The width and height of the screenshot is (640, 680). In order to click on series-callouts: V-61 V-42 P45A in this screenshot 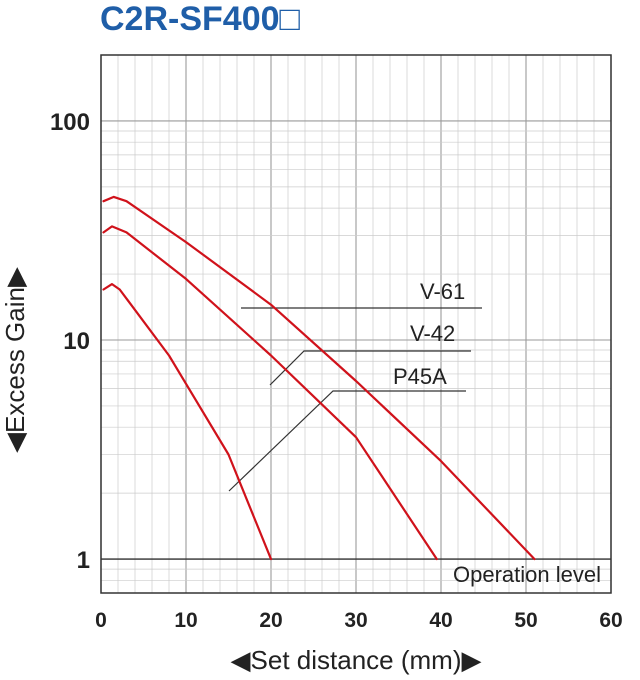, I will do `click(355, 385)`.